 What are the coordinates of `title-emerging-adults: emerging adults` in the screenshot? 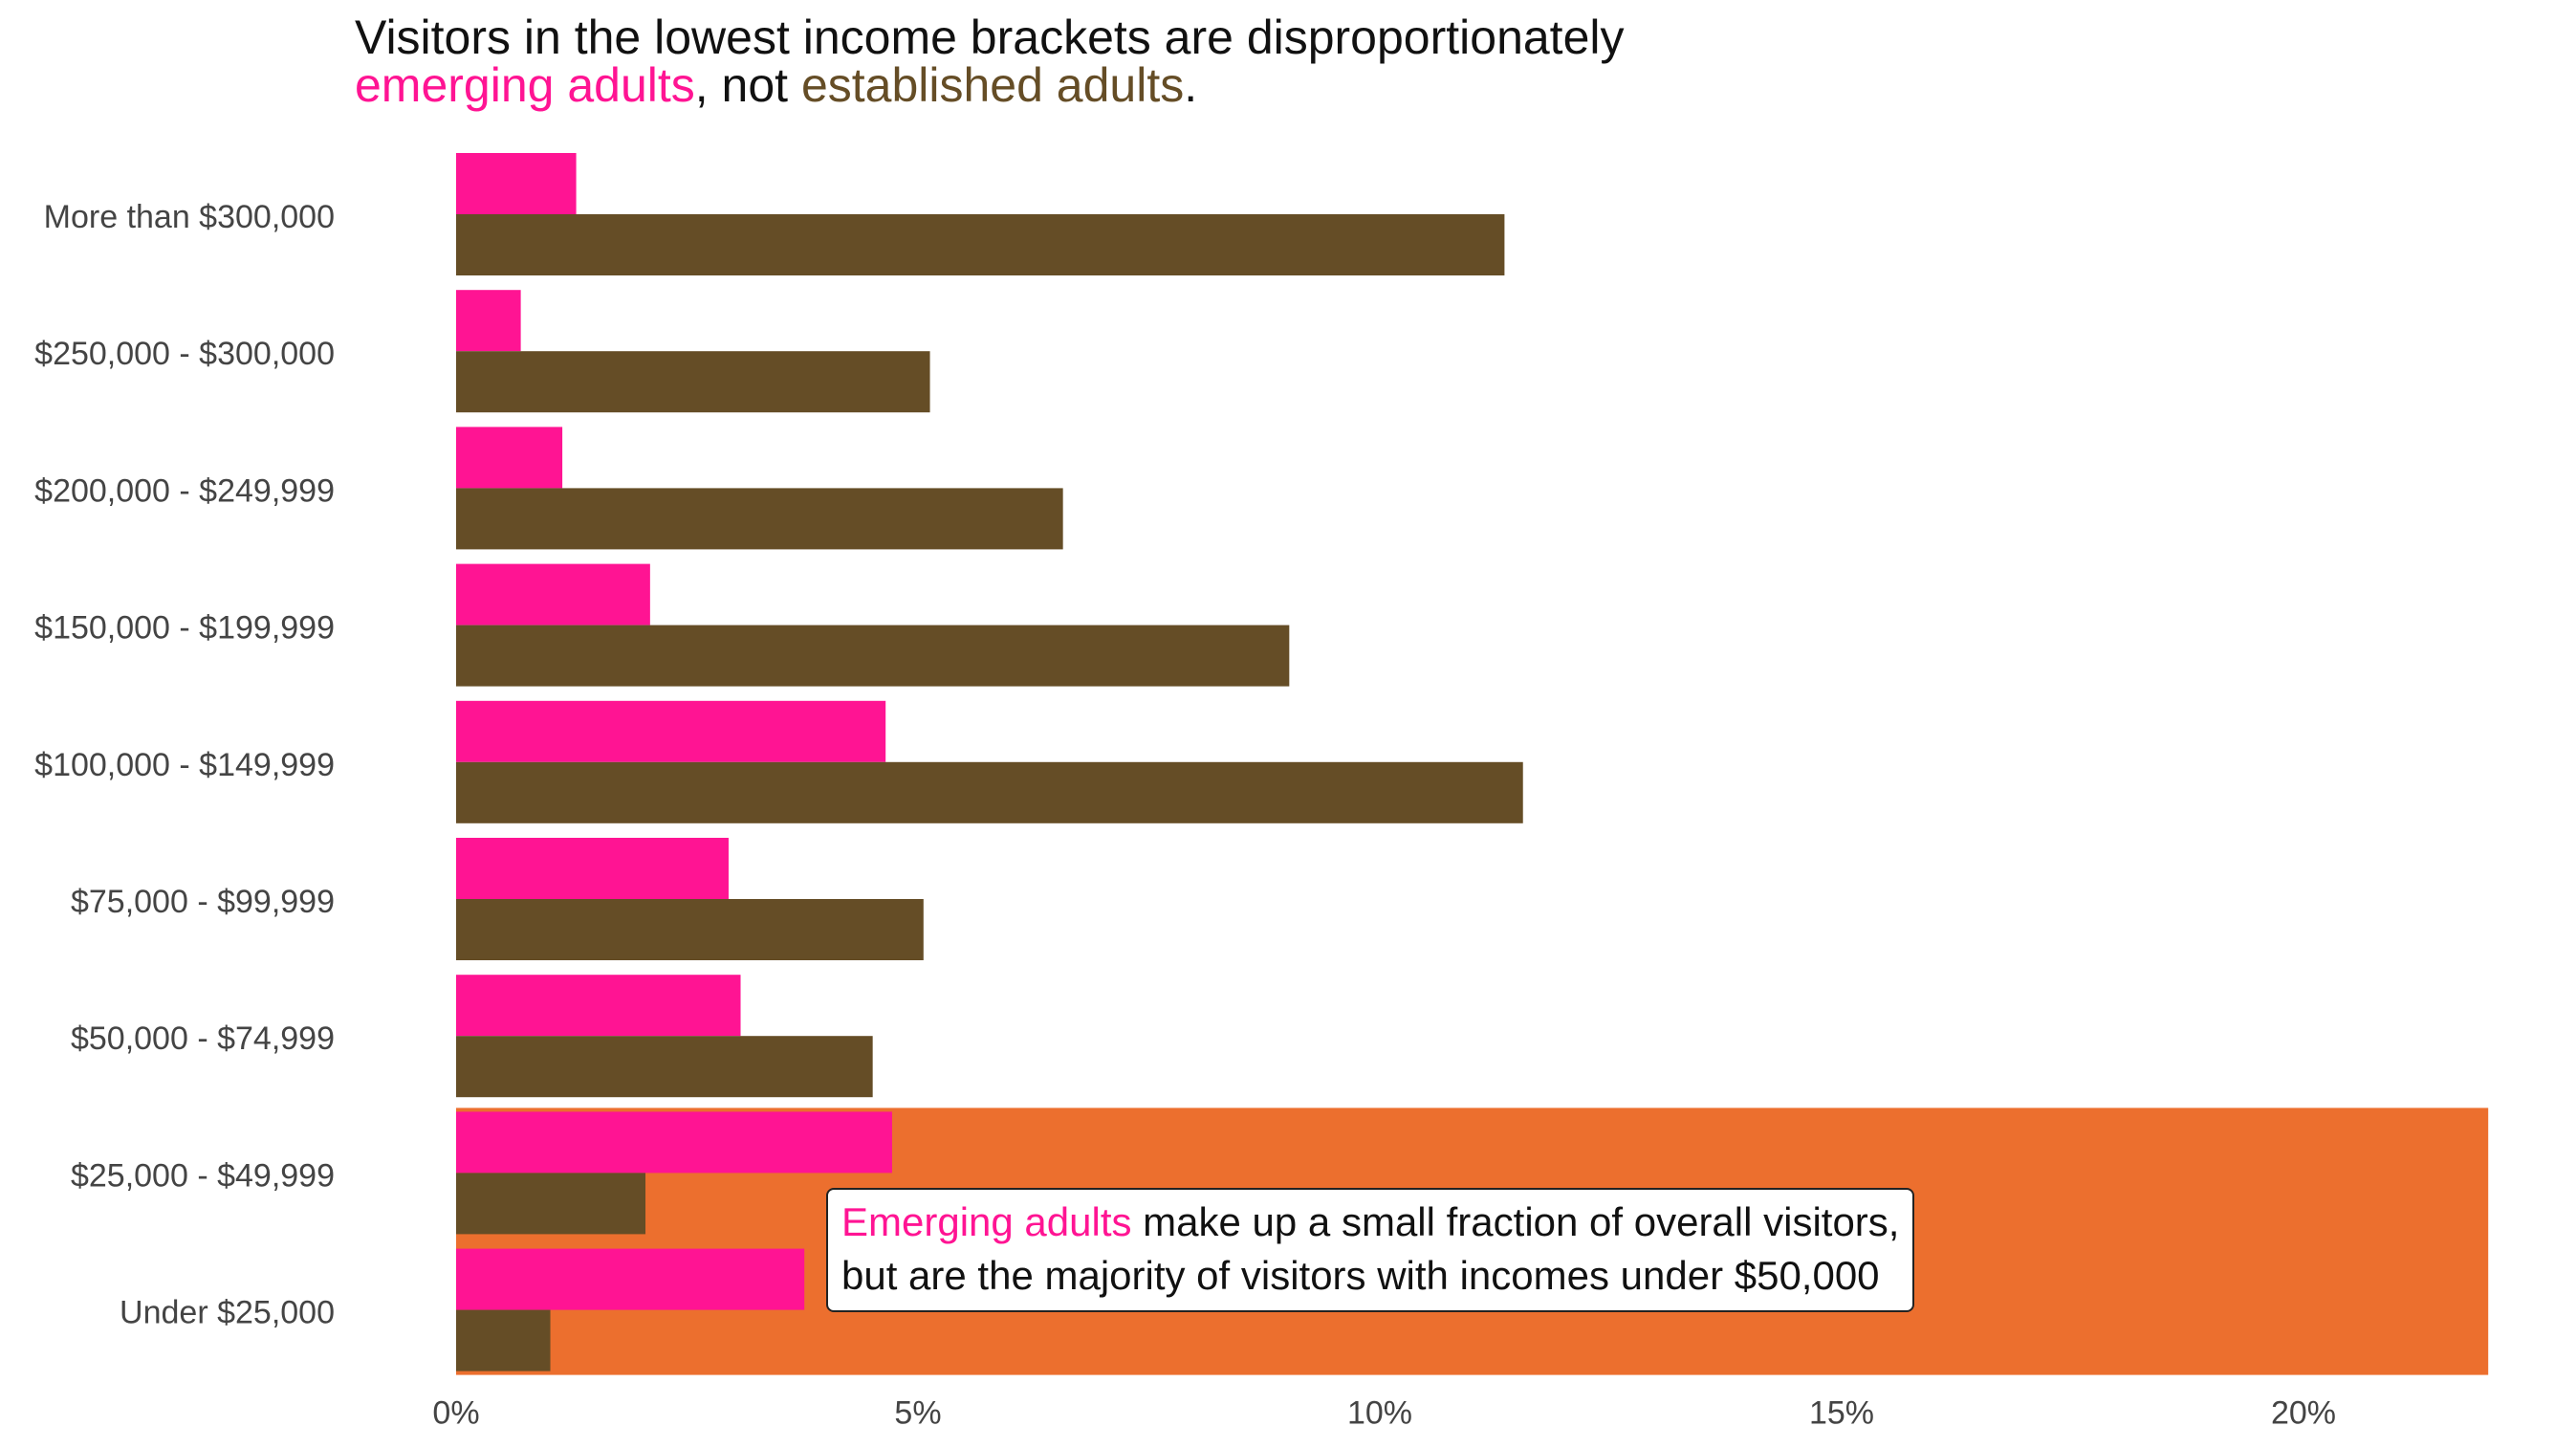 It's located at (525, 85).